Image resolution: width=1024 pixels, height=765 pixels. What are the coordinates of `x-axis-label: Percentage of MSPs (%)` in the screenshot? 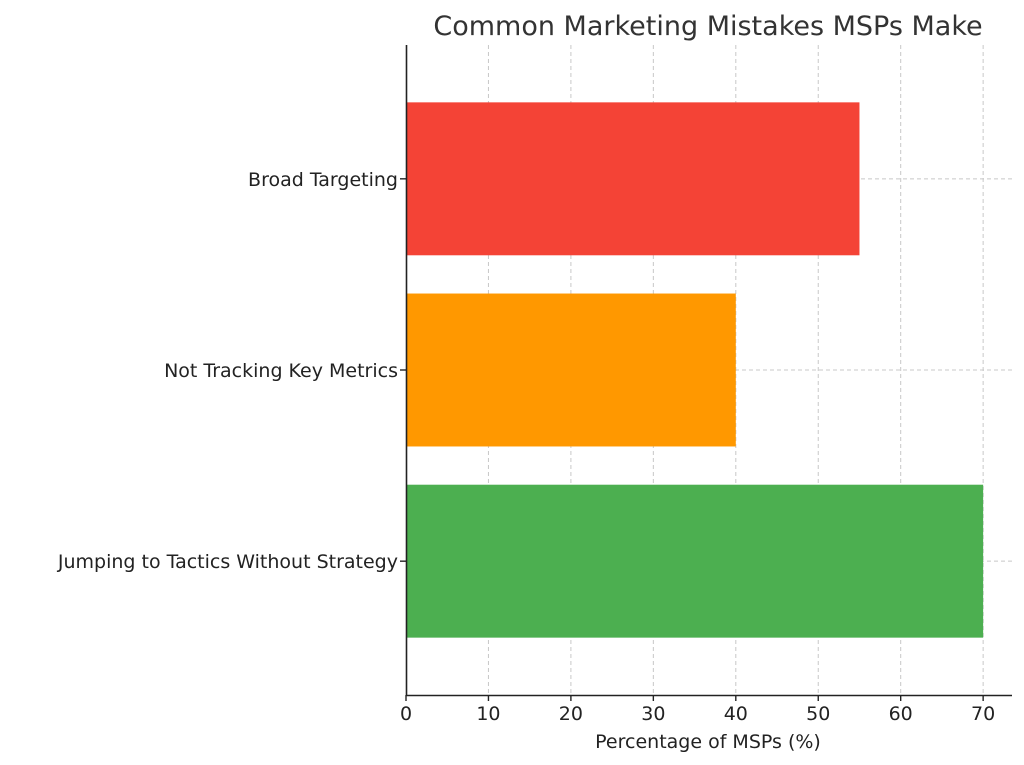 It's located at (708, 742).